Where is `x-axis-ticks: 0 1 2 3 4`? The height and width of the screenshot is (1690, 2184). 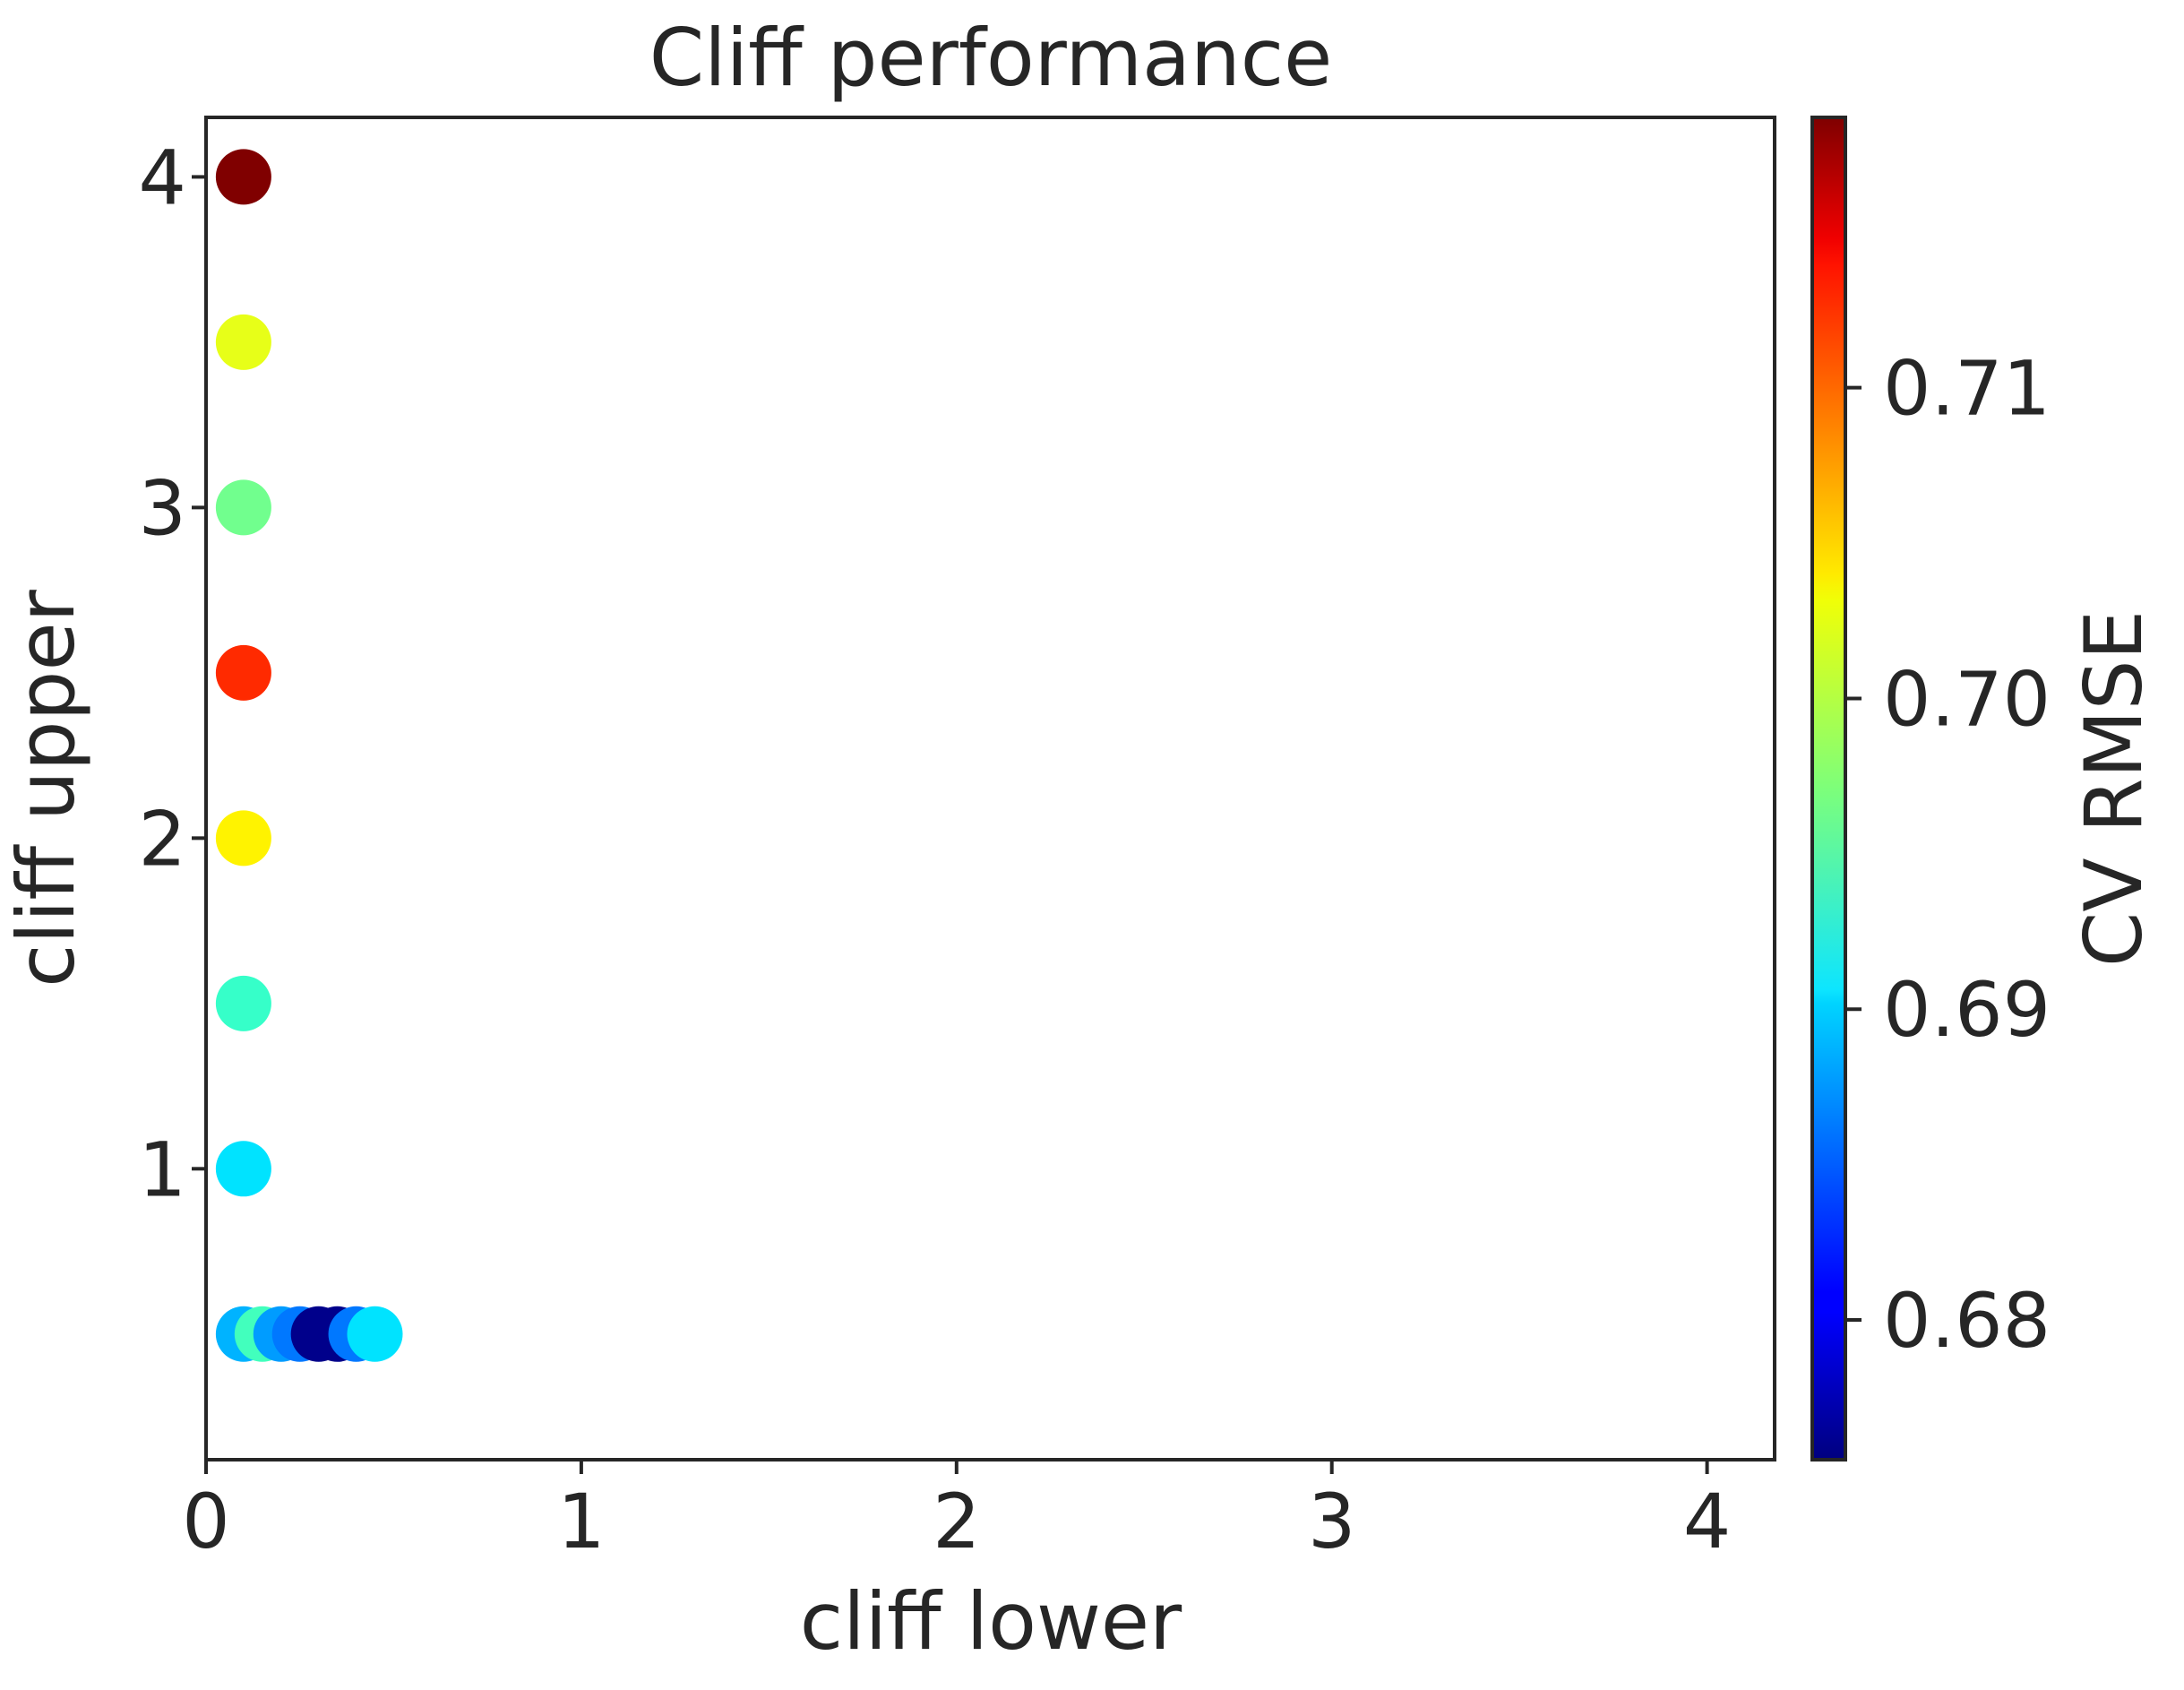
x-axis-ticks: 0 1 2 3 4 is located at coordinates (957, 1512).